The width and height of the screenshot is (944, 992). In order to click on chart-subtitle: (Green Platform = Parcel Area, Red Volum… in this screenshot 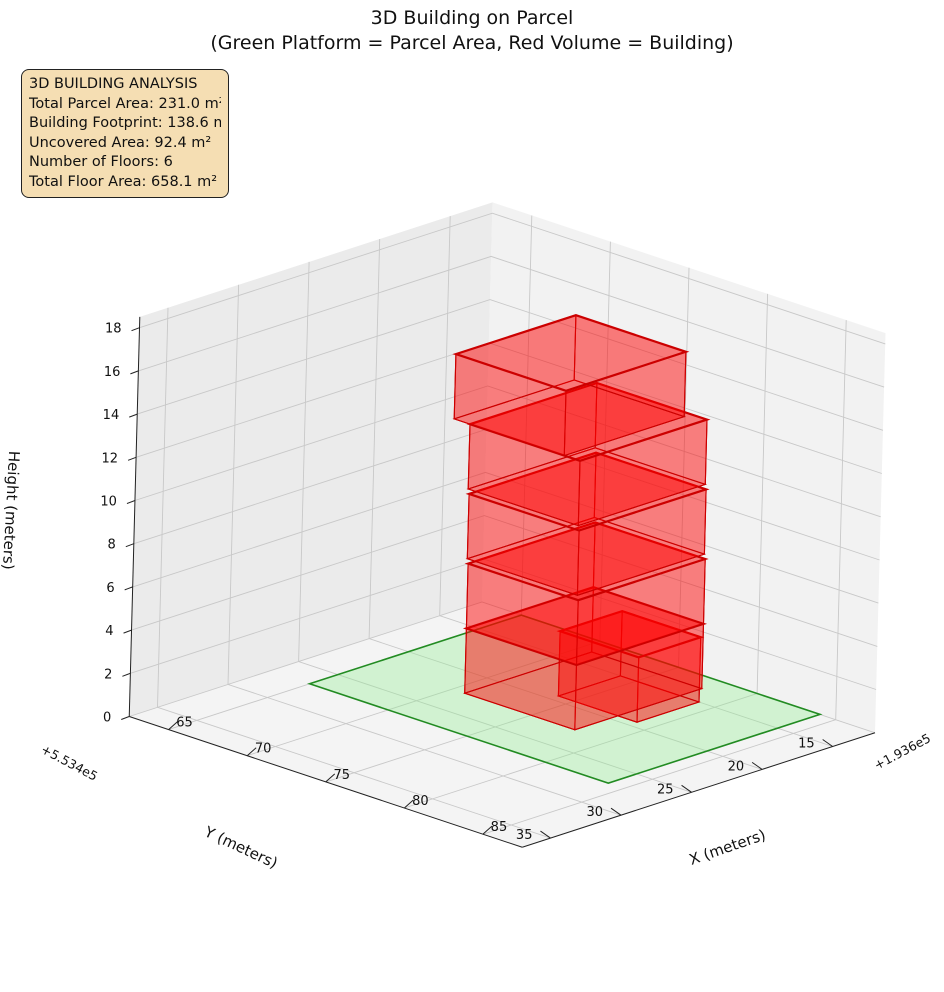, I will do `click(472, 43)`.